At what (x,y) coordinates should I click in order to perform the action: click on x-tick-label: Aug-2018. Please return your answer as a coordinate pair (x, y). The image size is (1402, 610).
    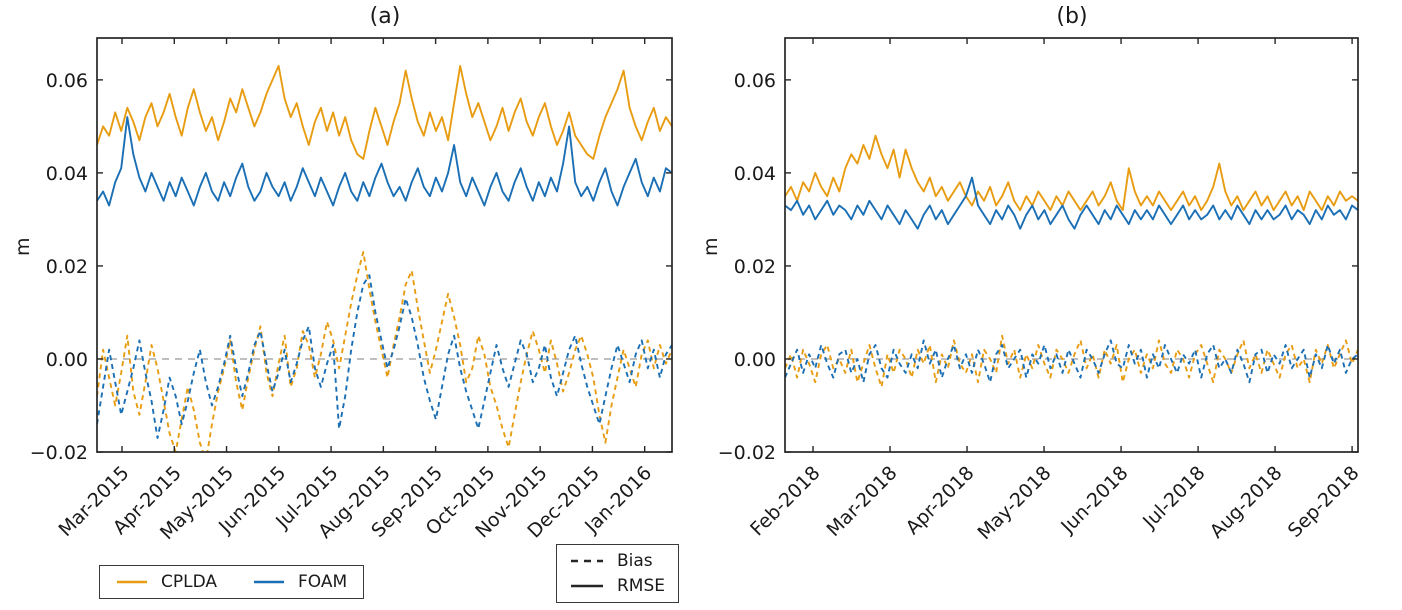
    Looking at the image, I should click on (1246, 502).